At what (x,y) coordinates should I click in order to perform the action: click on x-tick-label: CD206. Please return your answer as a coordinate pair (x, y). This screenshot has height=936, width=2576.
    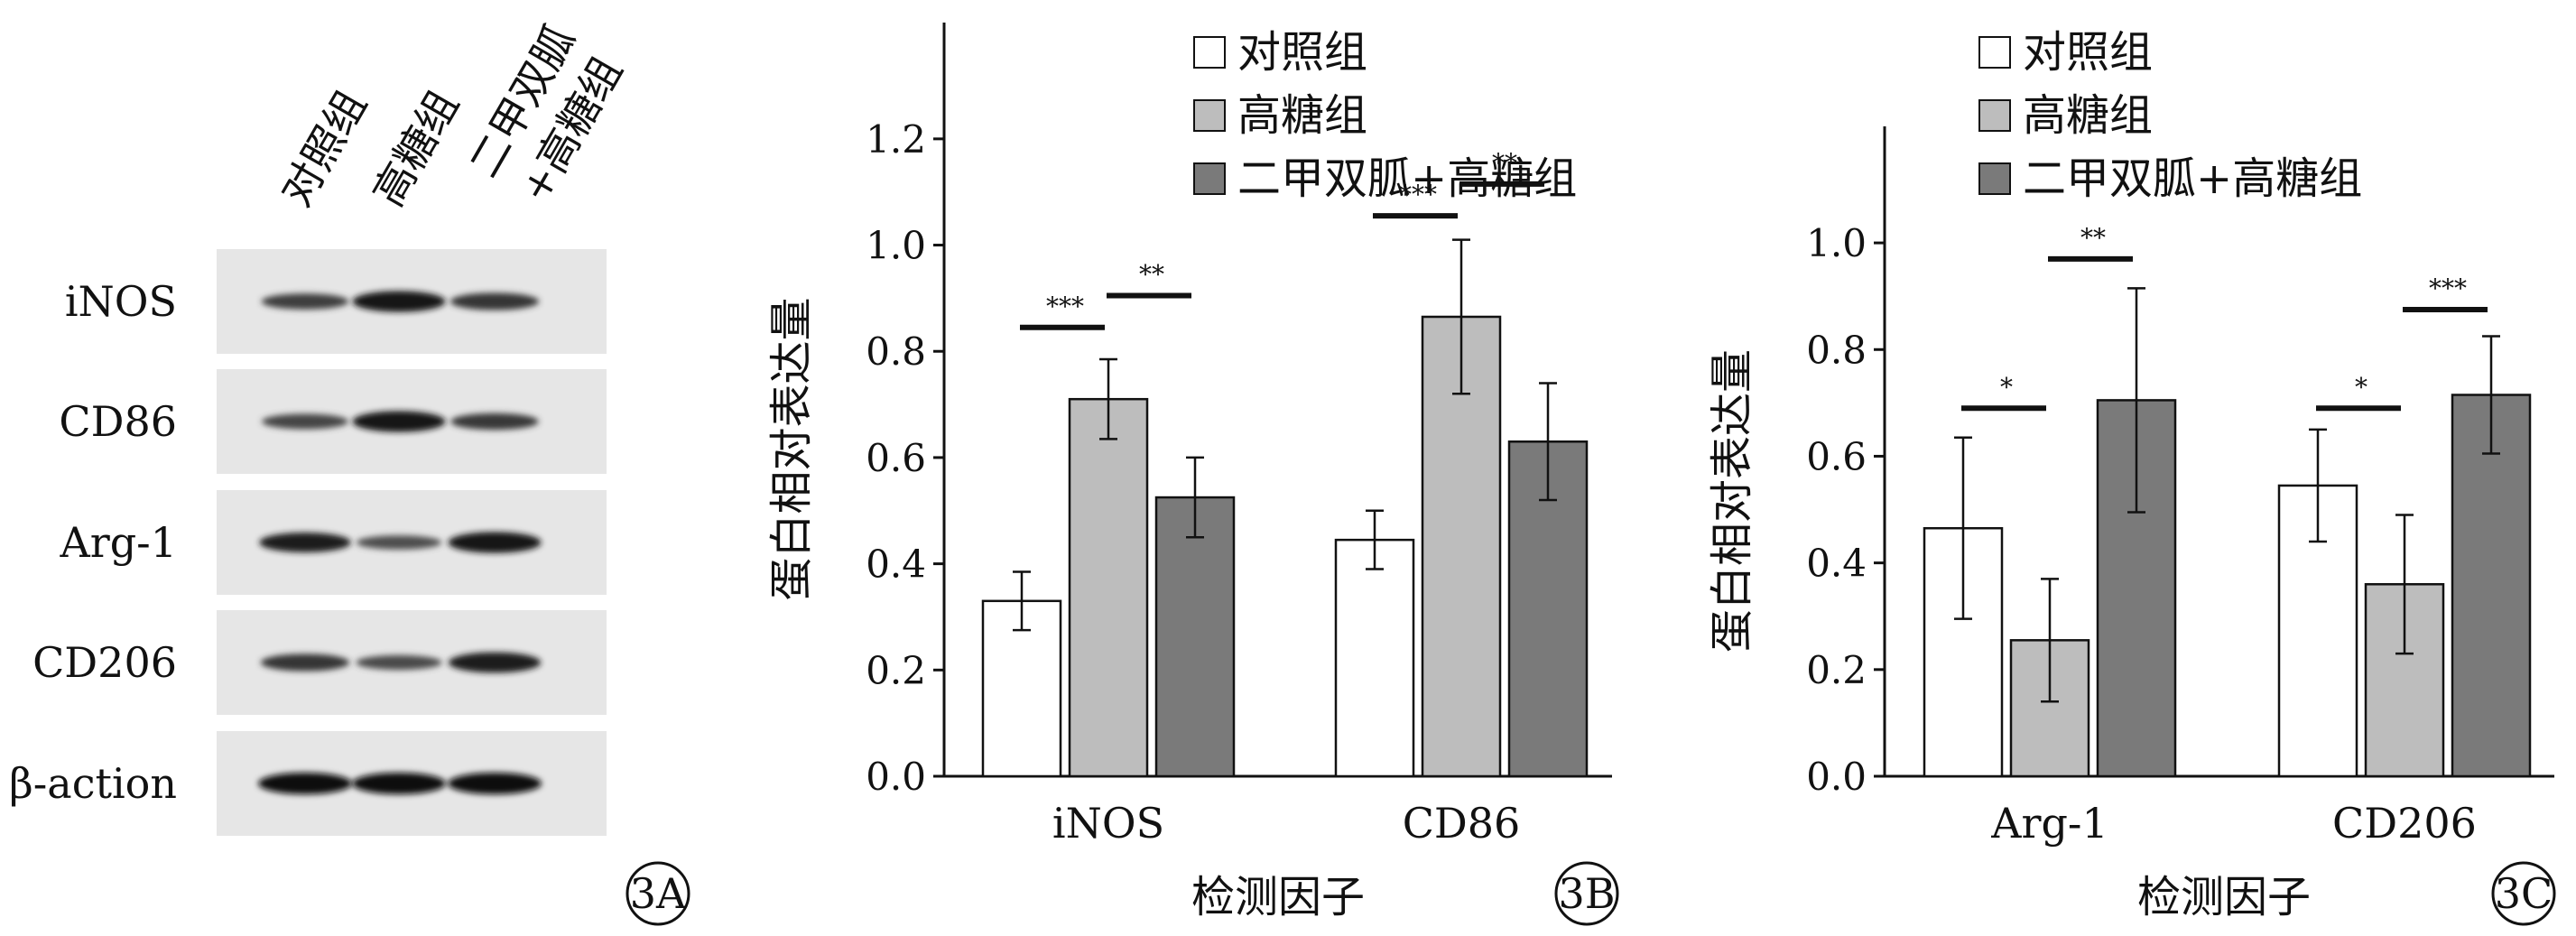
    Looking at the image, I should click on (2404, 824).